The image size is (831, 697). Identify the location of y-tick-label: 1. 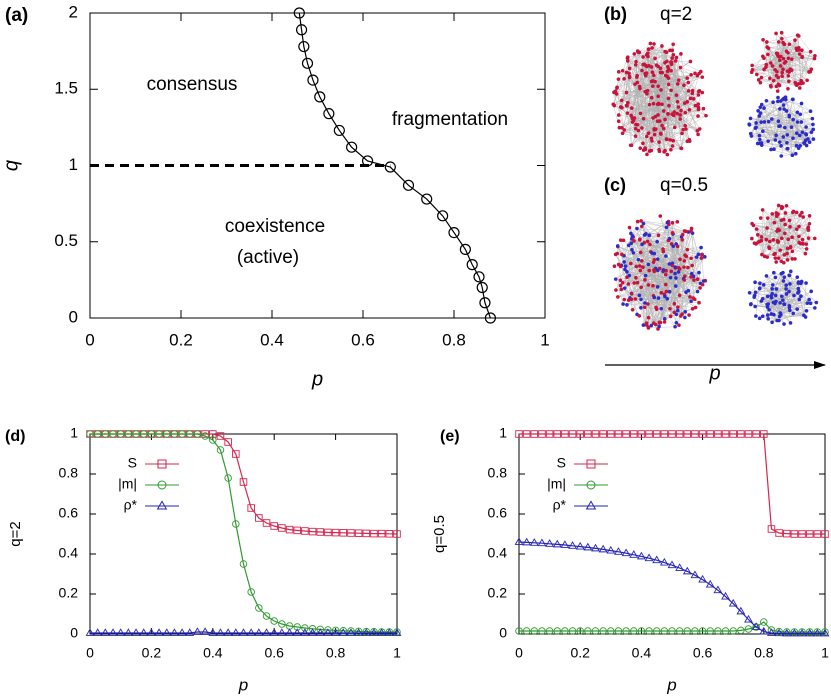
(73, 164).